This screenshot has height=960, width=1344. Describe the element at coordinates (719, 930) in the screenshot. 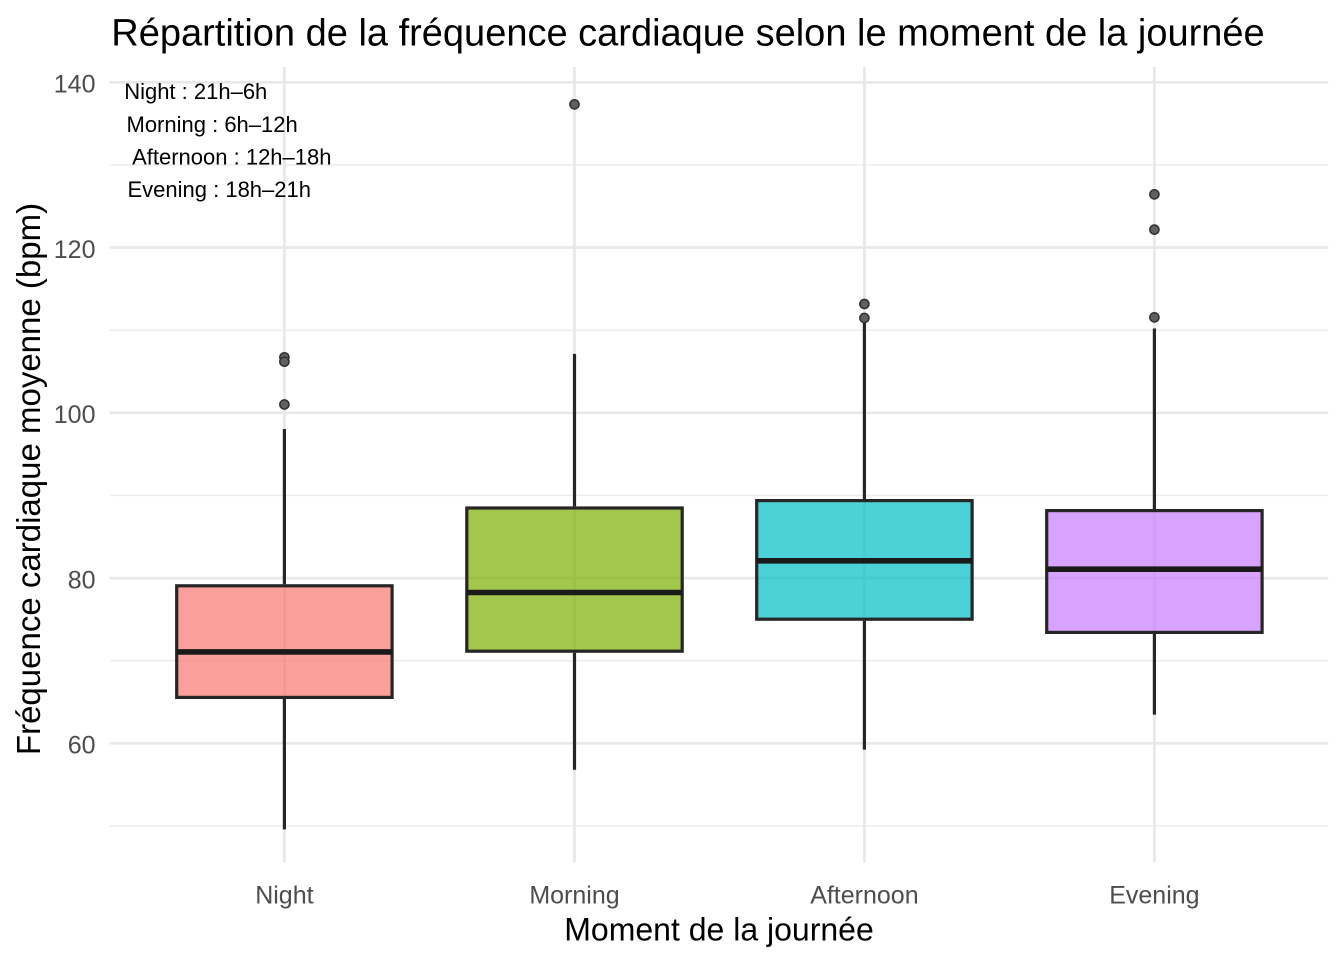

I see `svg-text: Moment de la journée` at that location.